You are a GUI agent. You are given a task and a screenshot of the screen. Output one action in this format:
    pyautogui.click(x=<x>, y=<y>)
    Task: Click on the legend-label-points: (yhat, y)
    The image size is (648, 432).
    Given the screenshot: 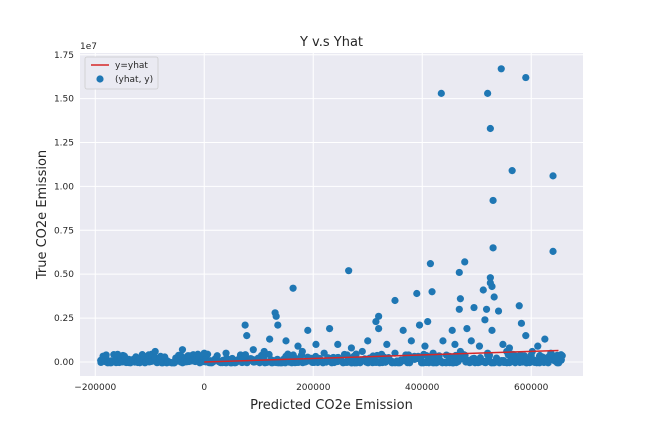 What is the action you would take?
    pyautogui.click(x=134, y=80)
    